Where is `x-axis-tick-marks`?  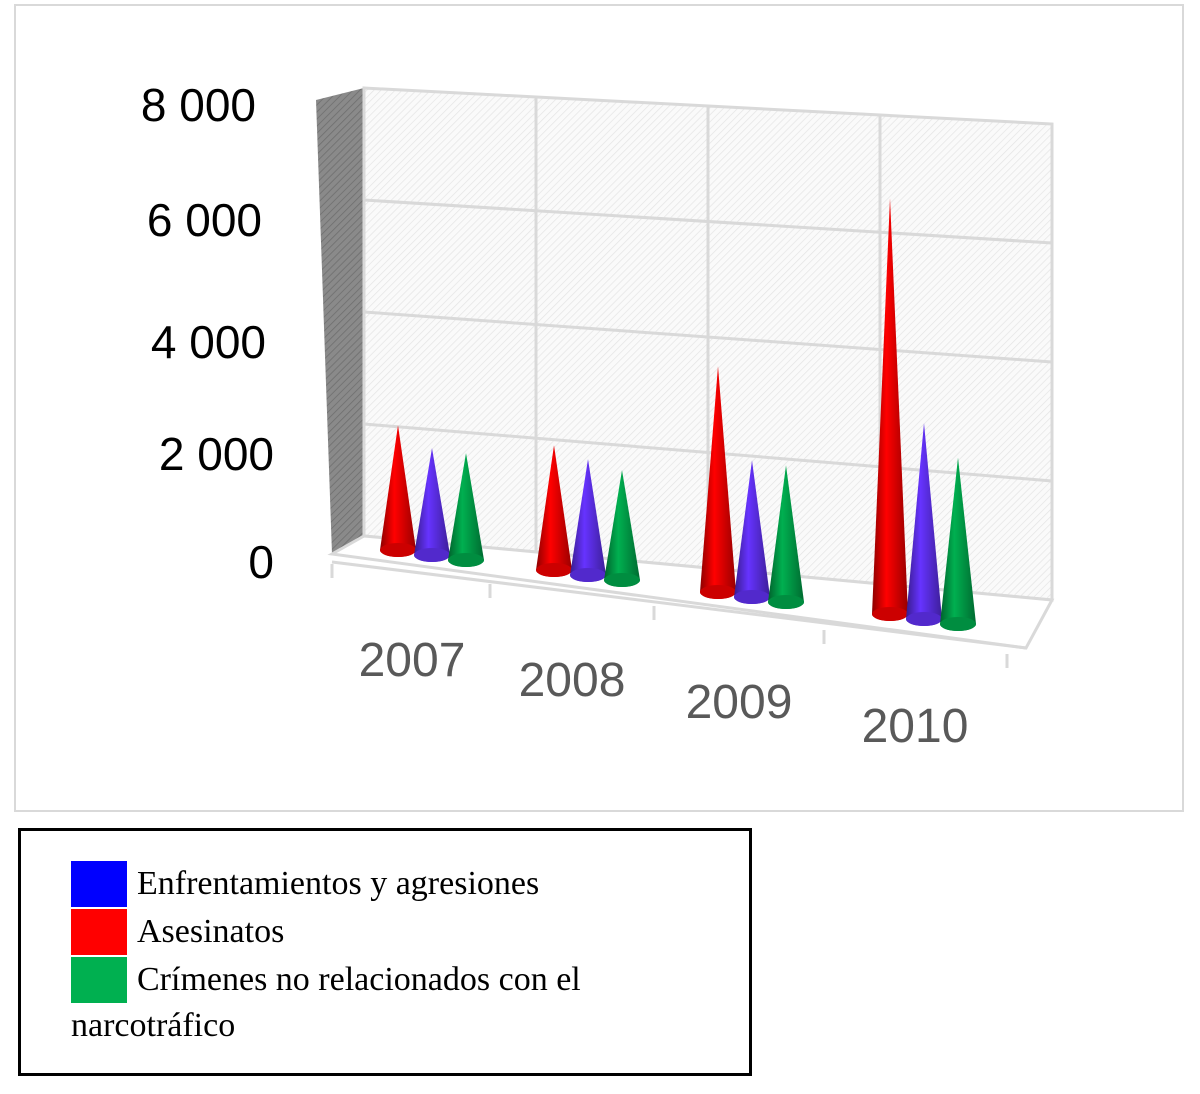
x-axis-tick-marks is located at coordinates (669, 616).